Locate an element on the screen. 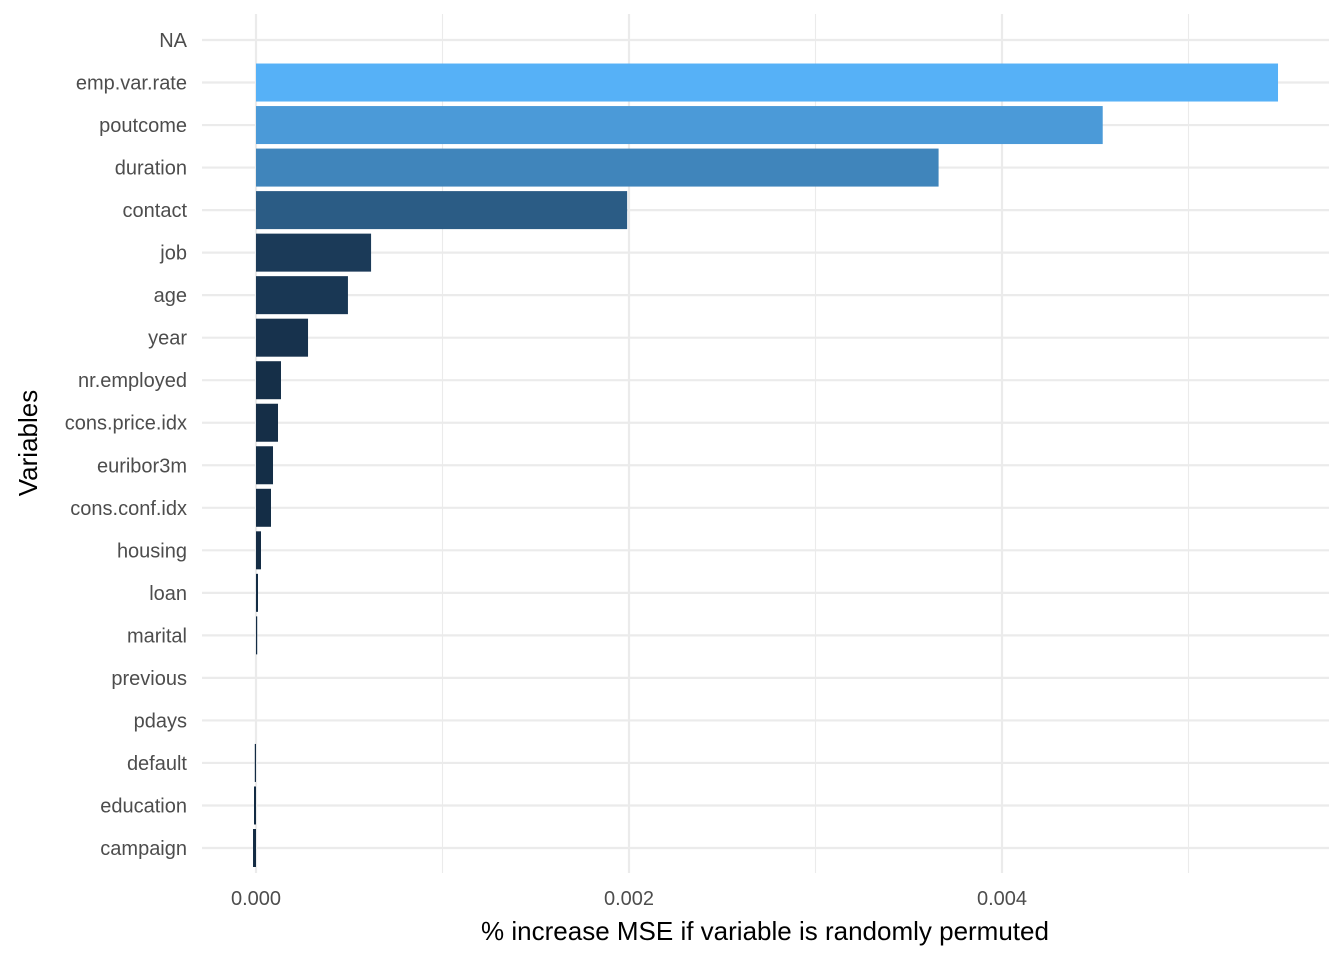  bar-nr-employed is located at coordinates (268, 380).